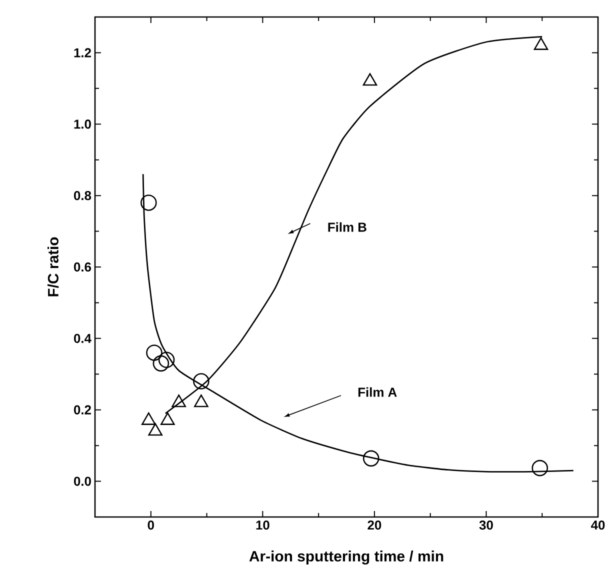 This screenshot has width=608, height=586. I want to click on y-tick-label: 1.0, so click(82, 124).